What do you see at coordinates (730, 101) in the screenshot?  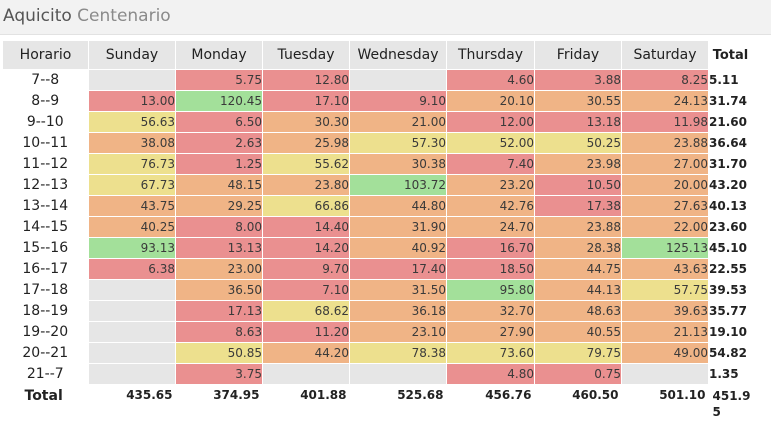 I see `row-total: 31.74` at bounding box center [730, 101].